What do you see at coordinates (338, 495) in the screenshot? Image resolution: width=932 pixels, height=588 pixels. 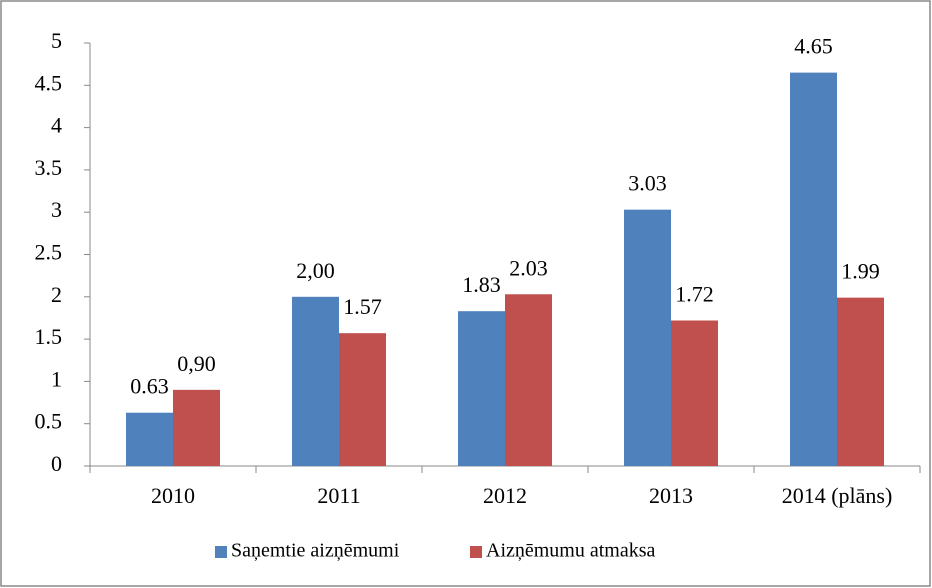 I see `x-tick-label: 2011` at bounding box center [338, 495].